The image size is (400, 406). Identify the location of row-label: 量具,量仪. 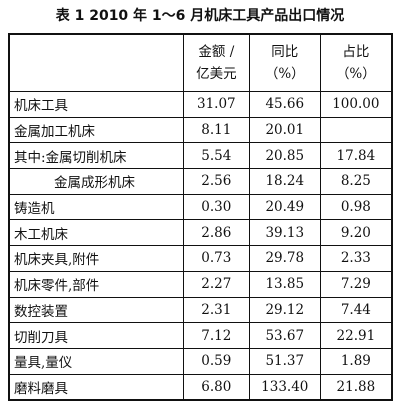
(96, 361).